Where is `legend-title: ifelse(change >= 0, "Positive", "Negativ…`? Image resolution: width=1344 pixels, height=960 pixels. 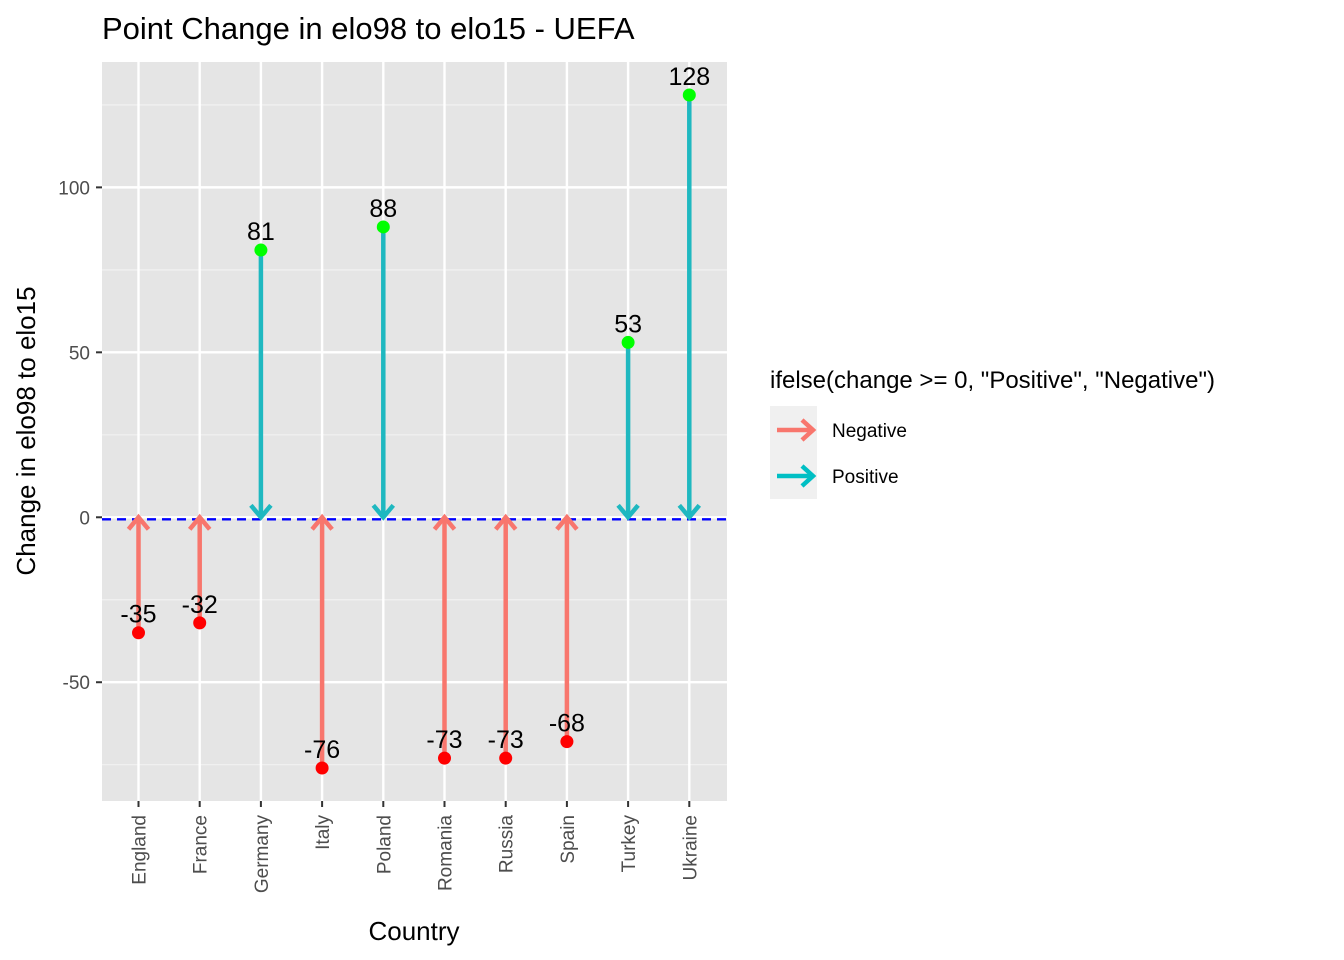
legend-title: ifelse(change >= 0, "Positive", "Negativ… is located at coordinates (992, 380).